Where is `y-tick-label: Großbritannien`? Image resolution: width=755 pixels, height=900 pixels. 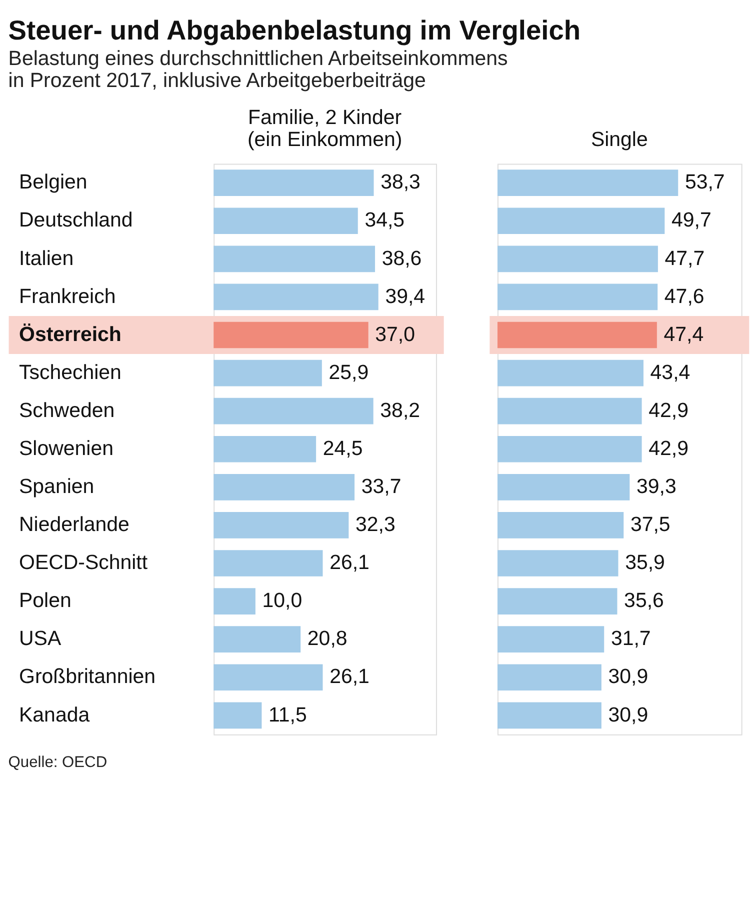
y-tick-label: Großbritannien is located at coordinates (87, 676).